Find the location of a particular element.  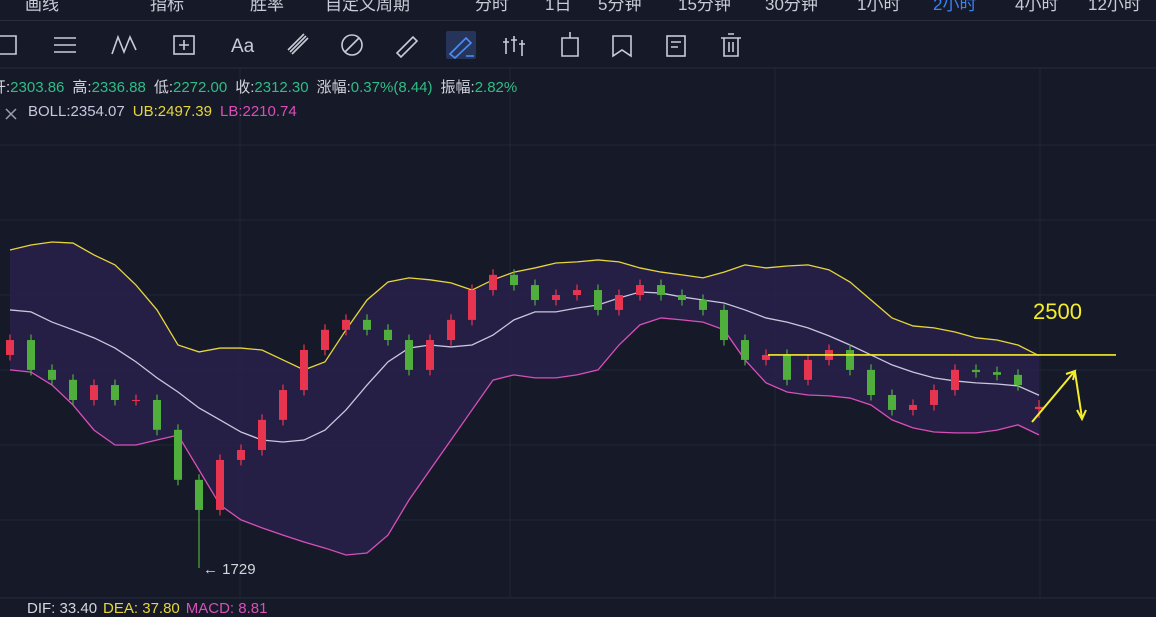

info-label: 涨幅: is located at coordinates (333, 87).